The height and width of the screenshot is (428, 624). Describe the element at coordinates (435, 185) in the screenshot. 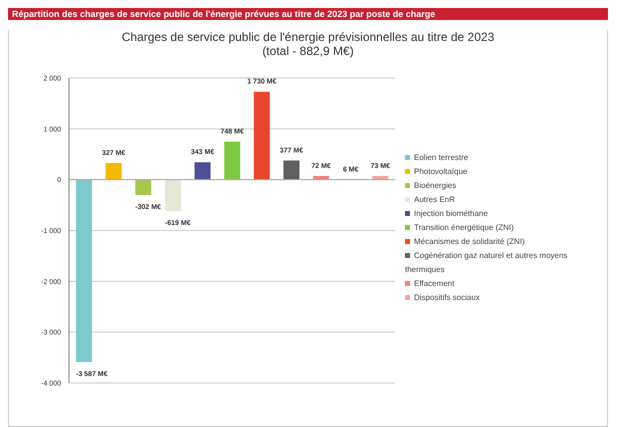

I see `legend-label: Bioénergies` at that location.